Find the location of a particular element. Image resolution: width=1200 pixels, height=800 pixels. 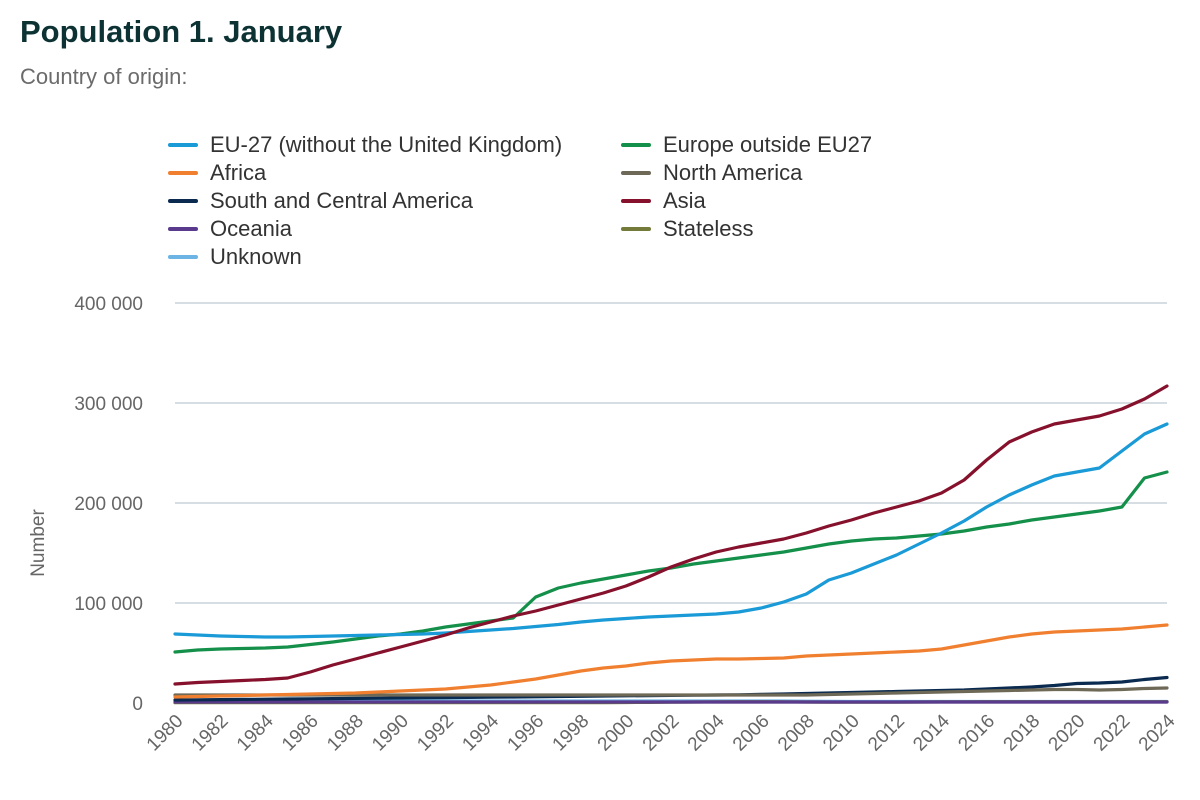

x-tick-label: 2002 is located at coordinates (661, 733).